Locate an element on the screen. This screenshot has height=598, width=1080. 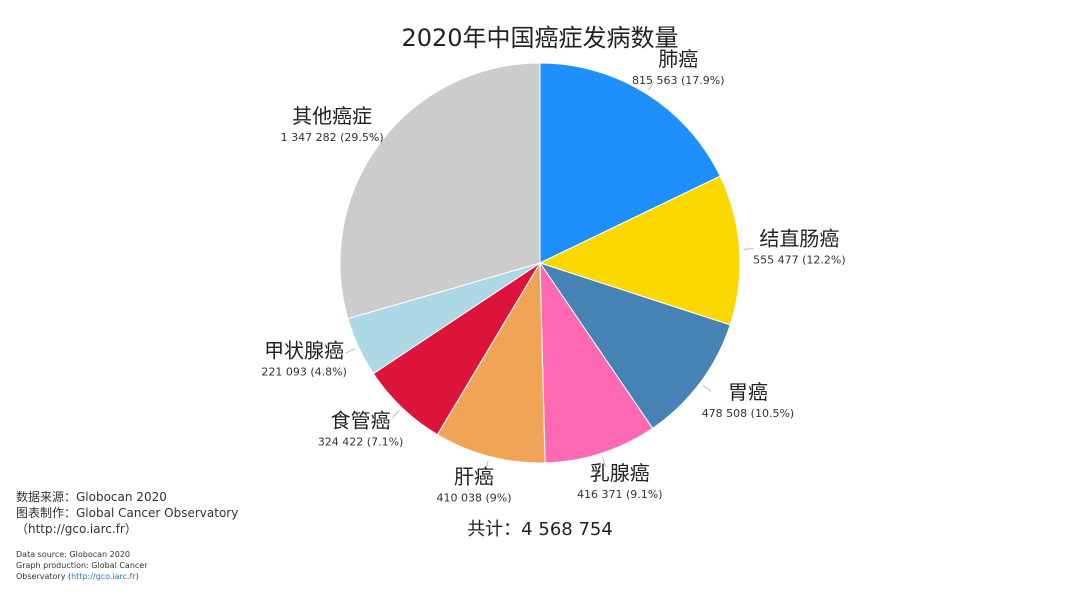
source-en-line2: Graph production: Global Cancer is located at coordinates (82, 565).